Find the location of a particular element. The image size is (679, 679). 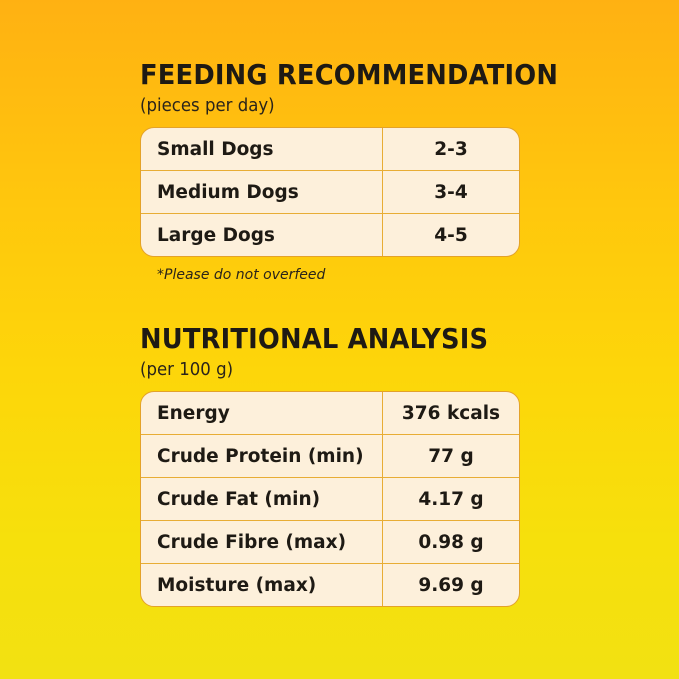

row-label: Moisture (max) is located at coordinates (262, 585).